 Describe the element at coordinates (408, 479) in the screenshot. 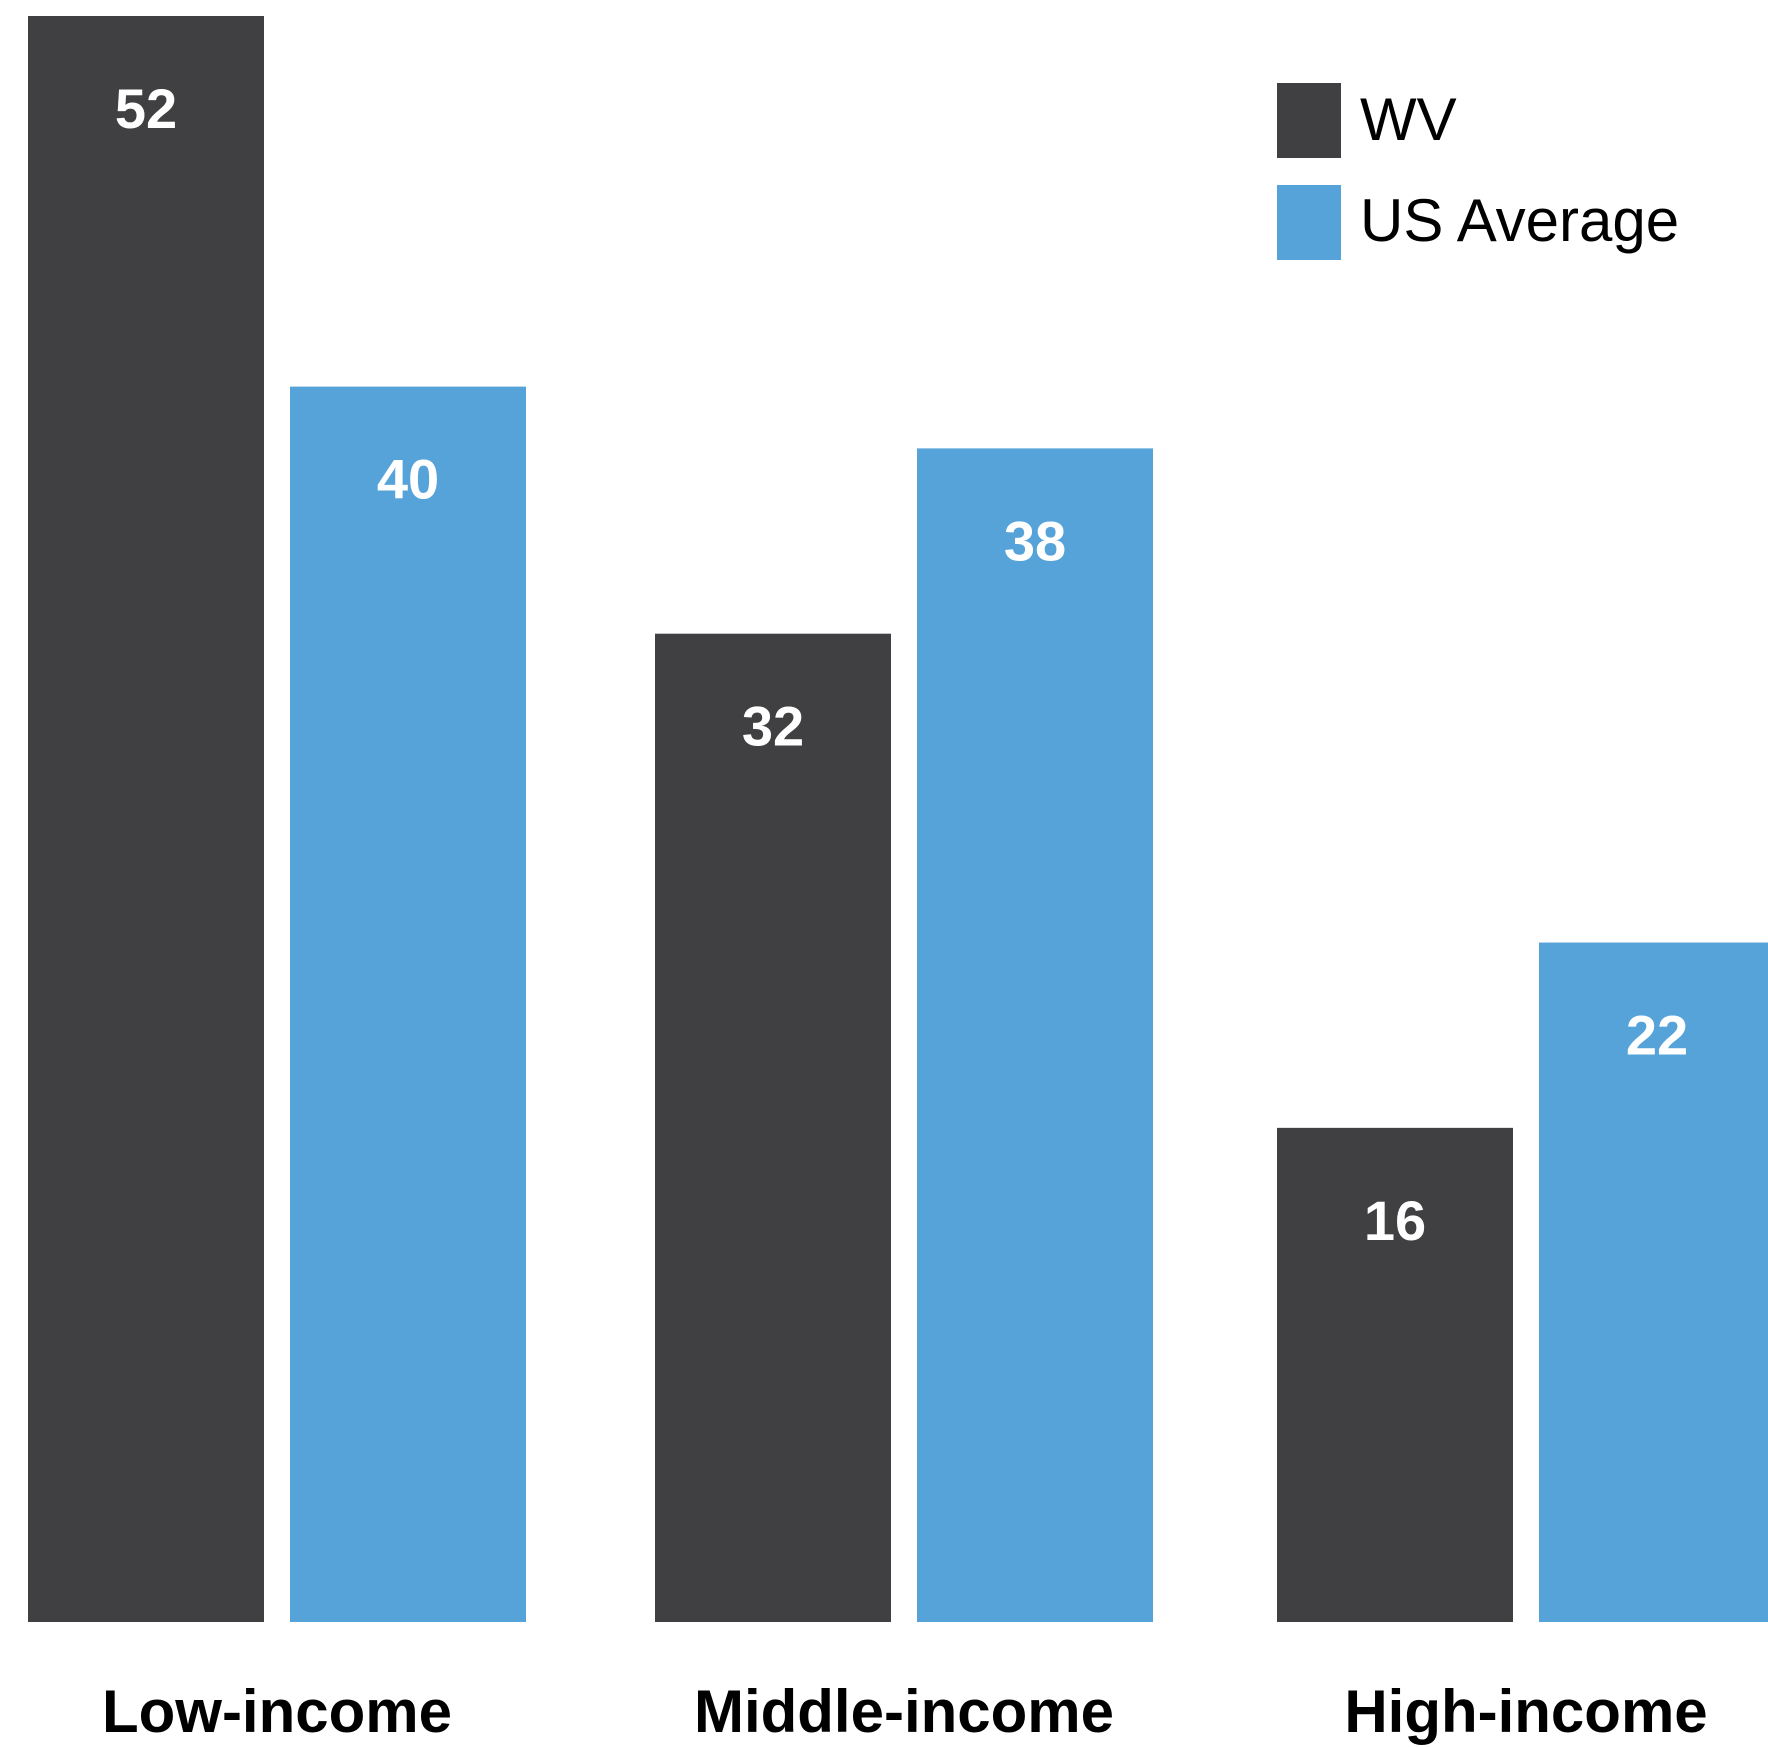

I see `data-label-low-income-us-average: 40` at that location.